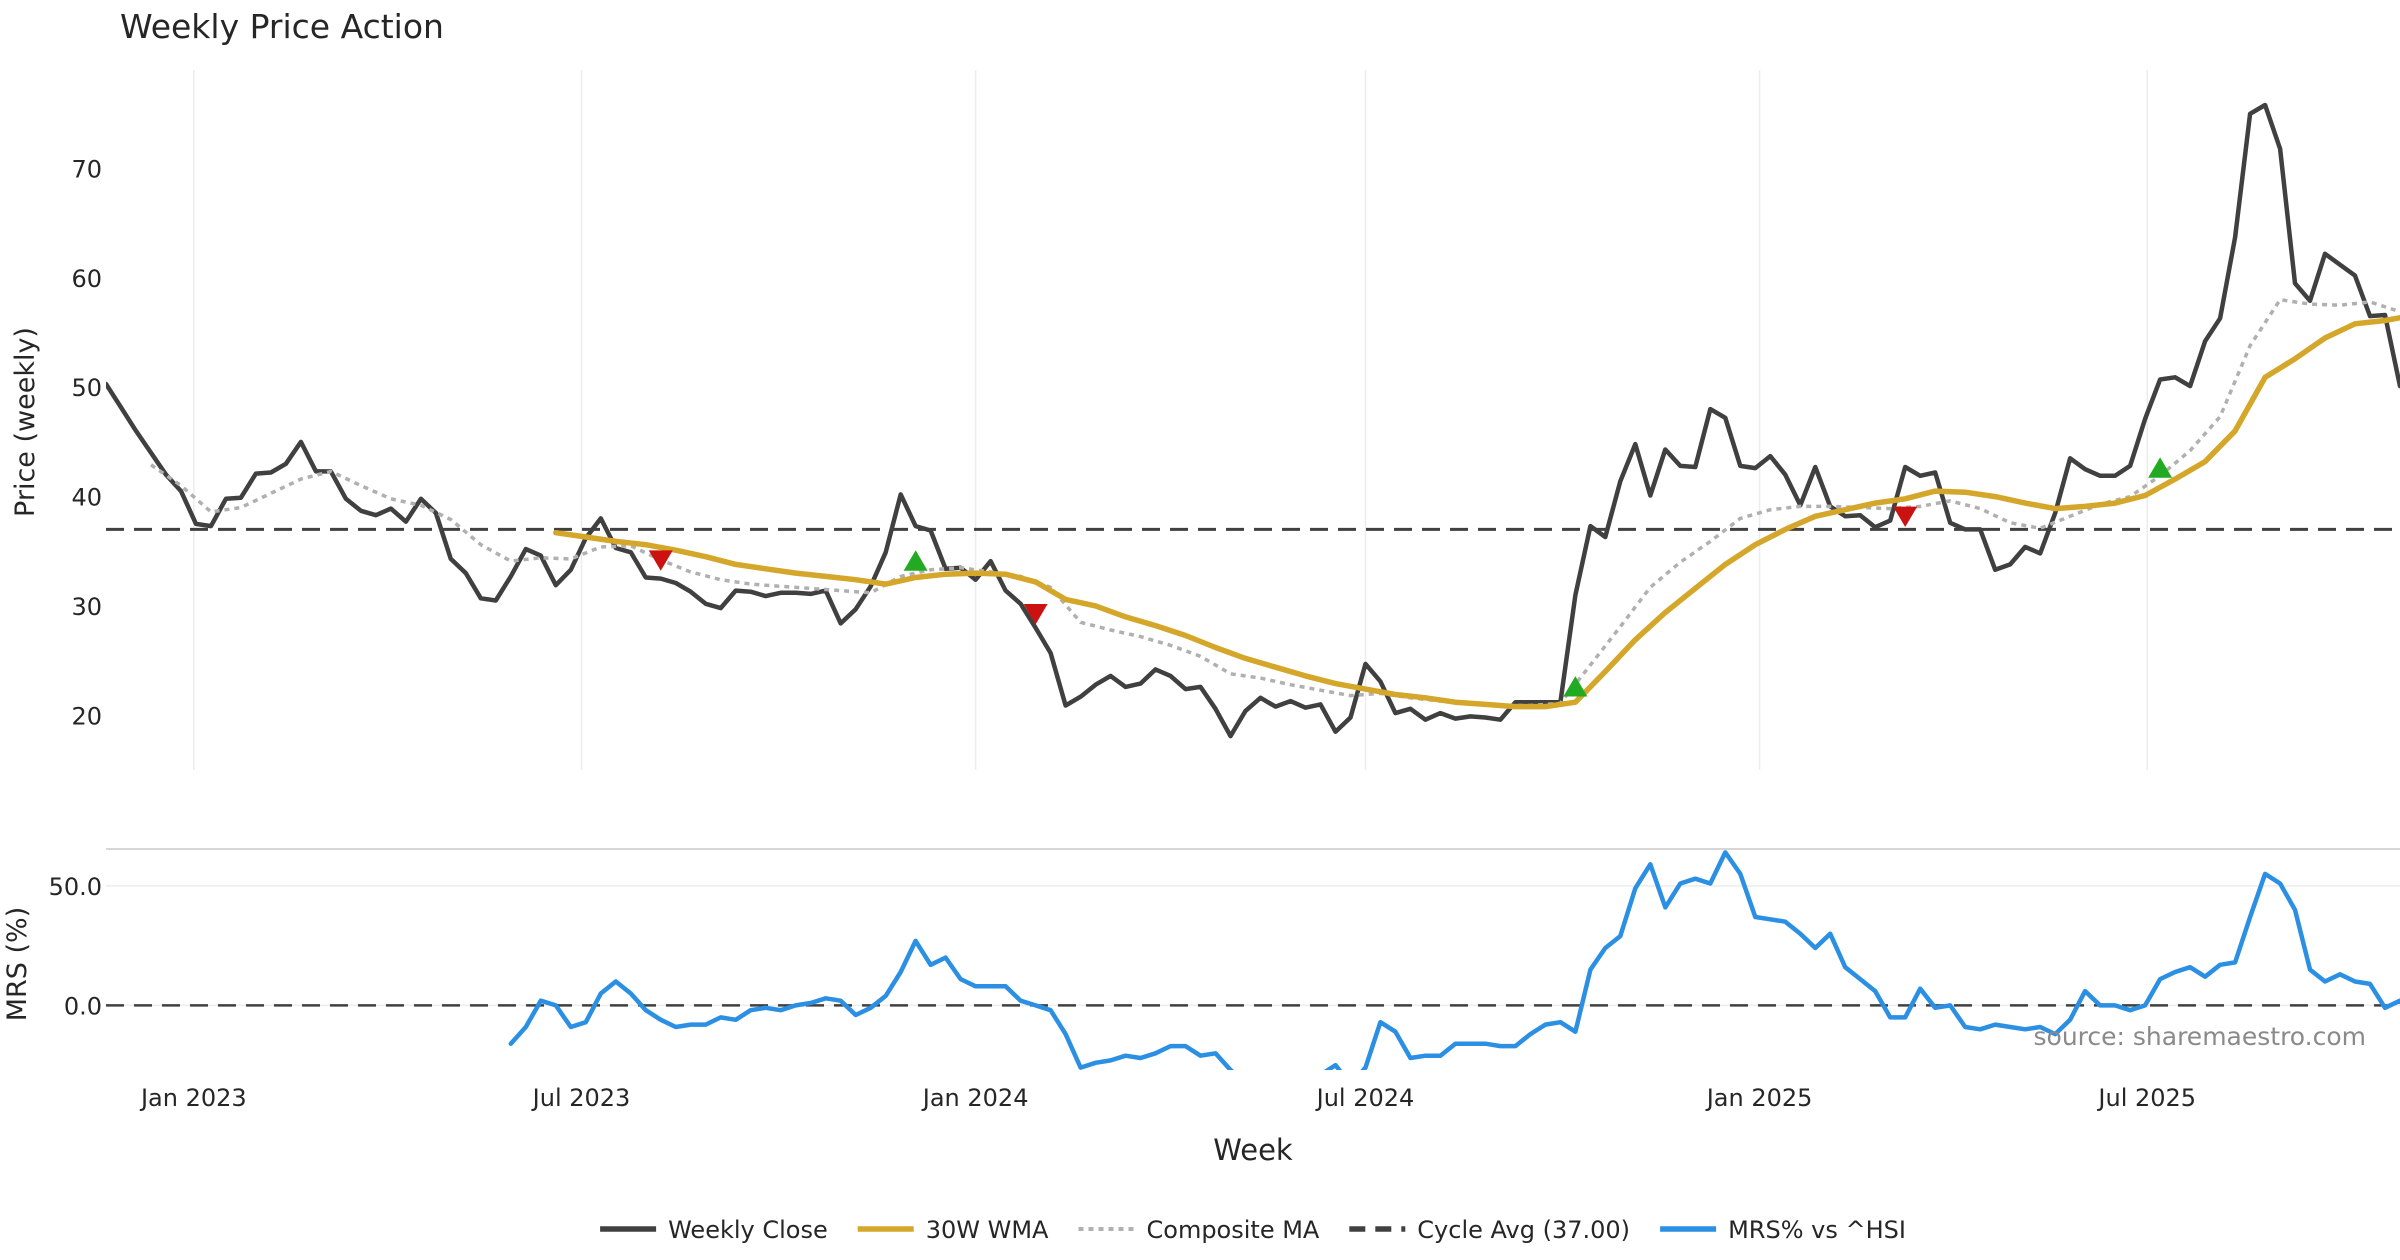 The image size is (2400, 1260). I want to click on legend-label: Weekly Close, so click(748, 1230).